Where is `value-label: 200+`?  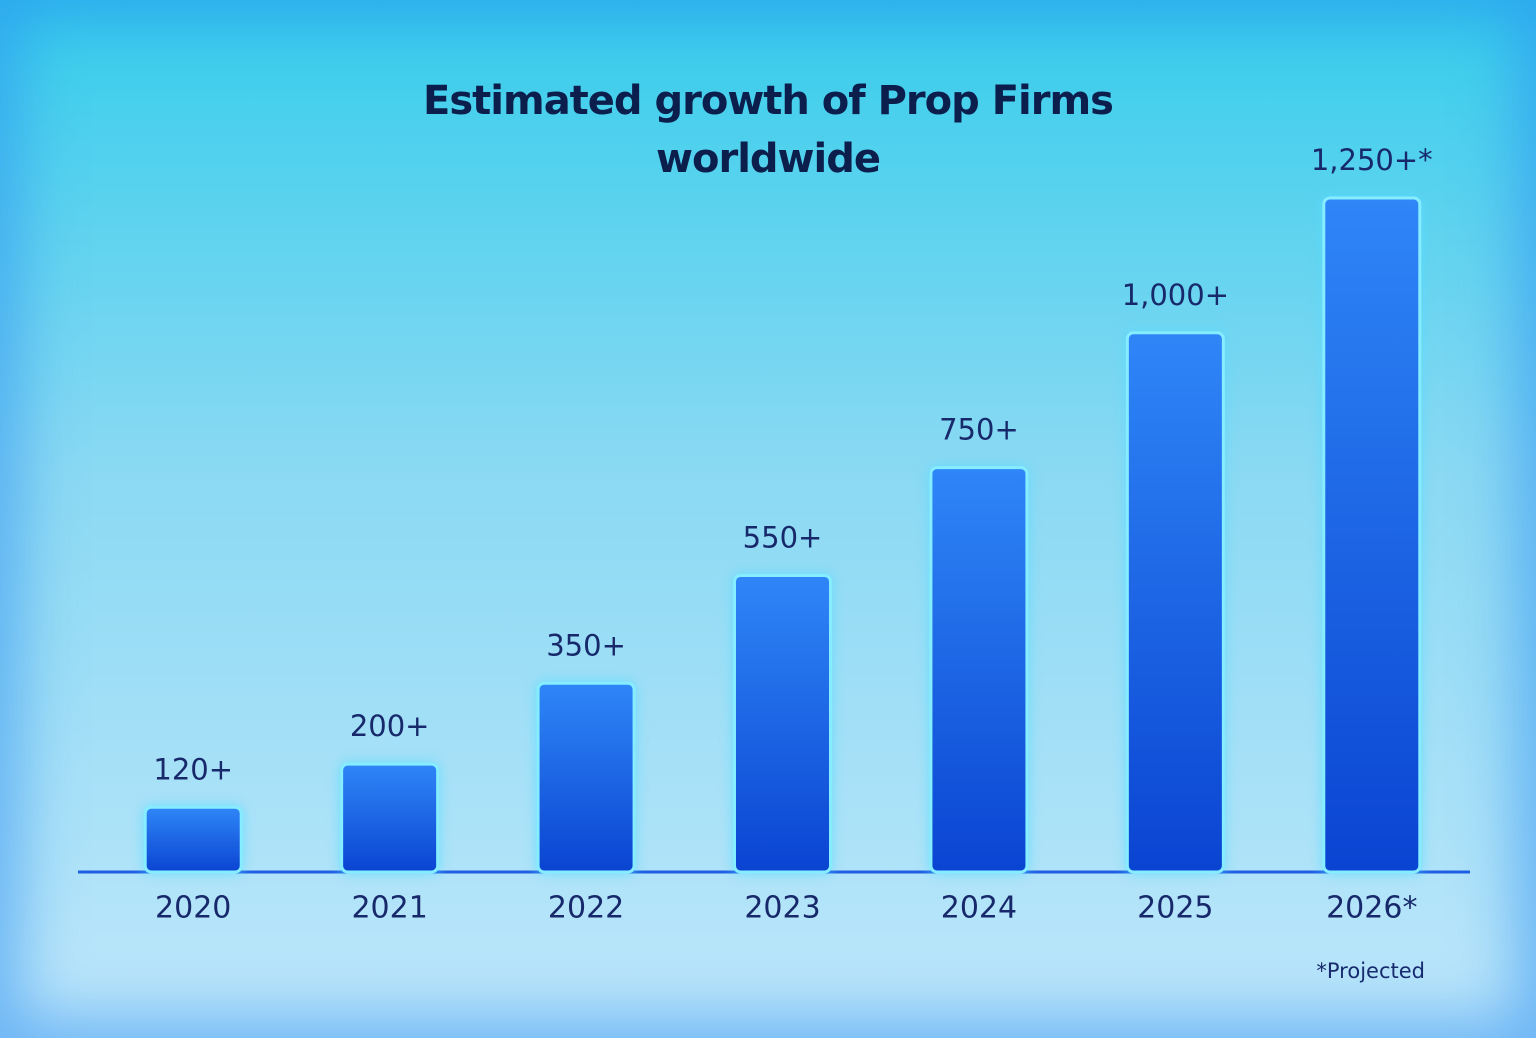 value-label: 200+ is located at coordinates (390, 726).